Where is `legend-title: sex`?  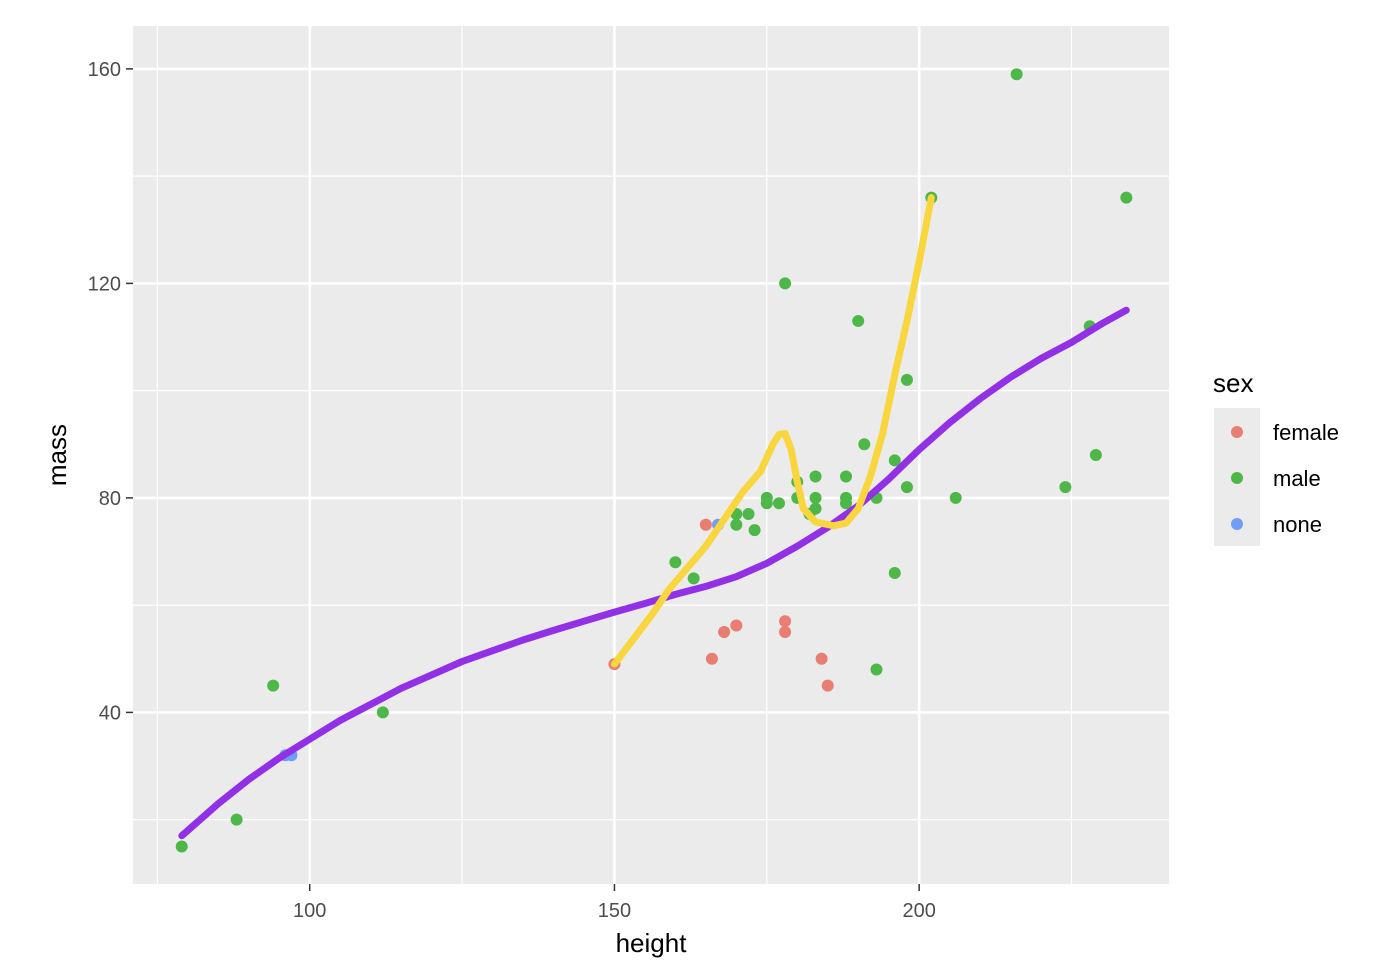 legend-title: sex is located at coordinates (1233, 383).